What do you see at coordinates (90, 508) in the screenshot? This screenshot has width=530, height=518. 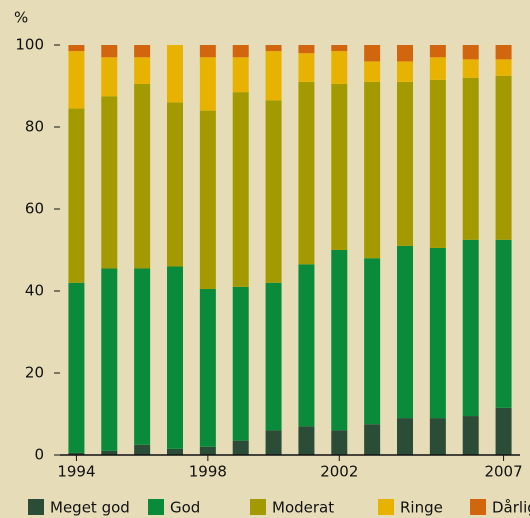 I see `legend-label: Meget god` at bounding box center [90, 508].